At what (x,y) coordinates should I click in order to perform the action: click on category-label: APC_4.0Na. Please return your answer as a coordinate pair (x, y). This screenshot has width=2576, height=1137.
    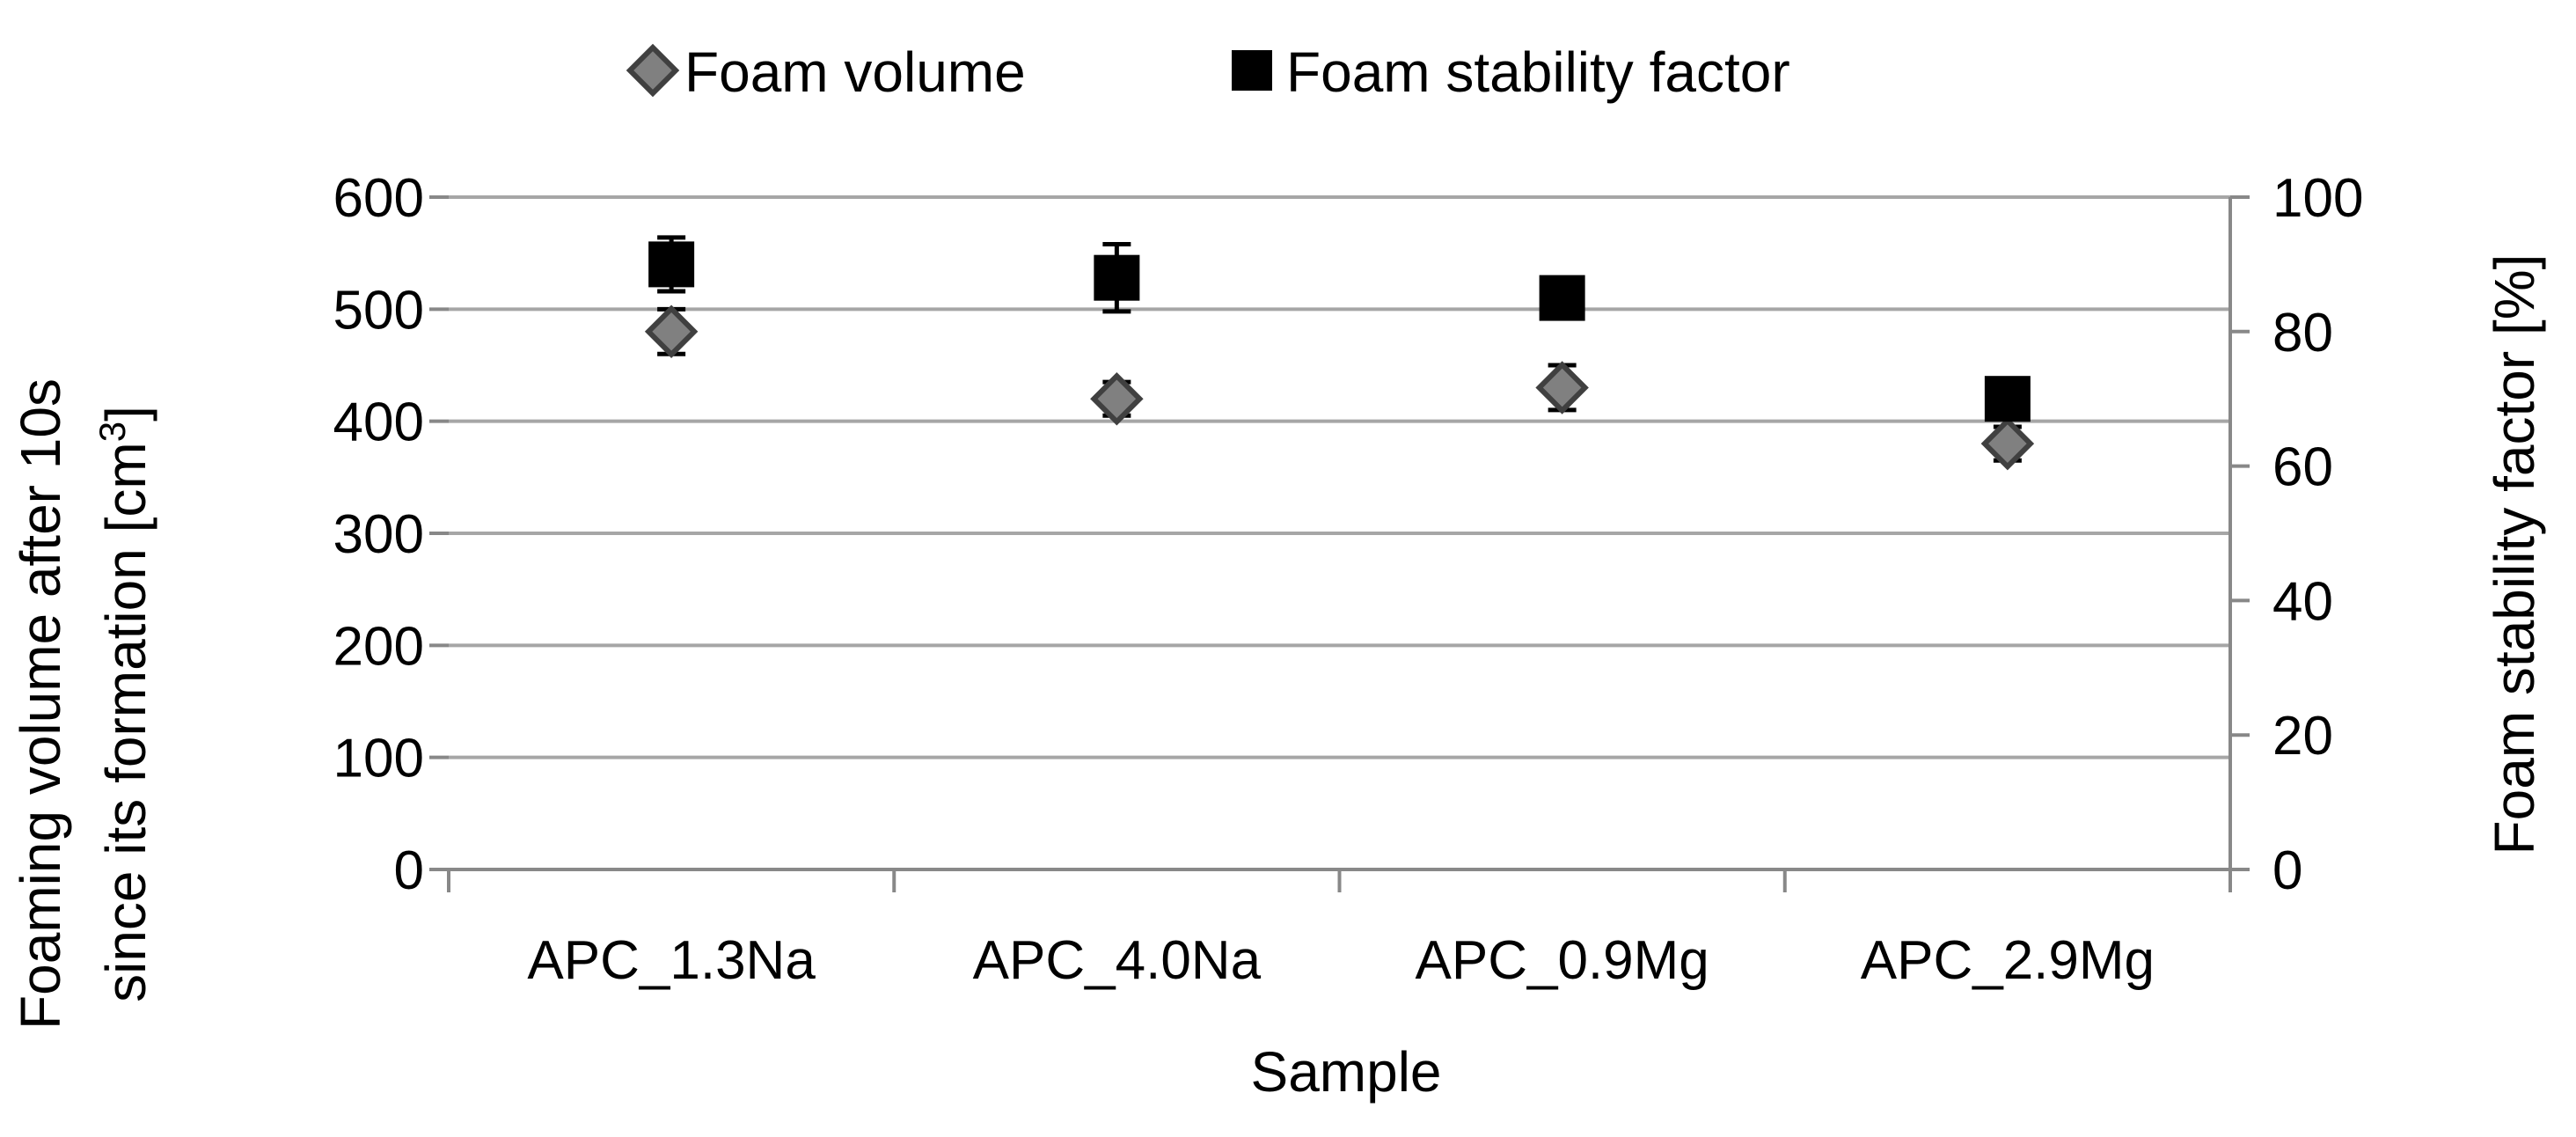
    Looking at the image, I should click on (1117, 960).